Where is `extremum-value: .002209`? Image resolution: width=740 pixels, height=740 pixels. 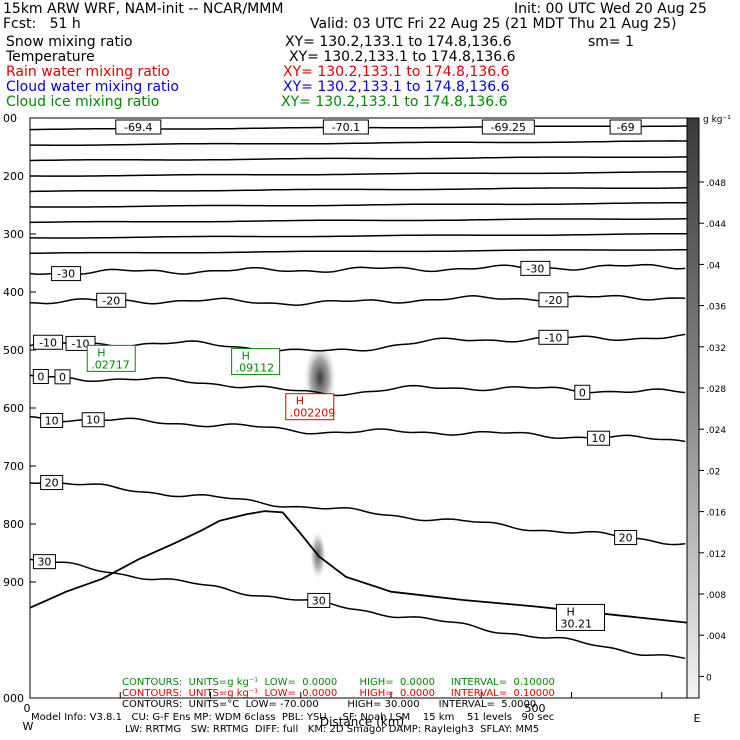 extremum-value: .002209 is located at coordinates (313, 413).